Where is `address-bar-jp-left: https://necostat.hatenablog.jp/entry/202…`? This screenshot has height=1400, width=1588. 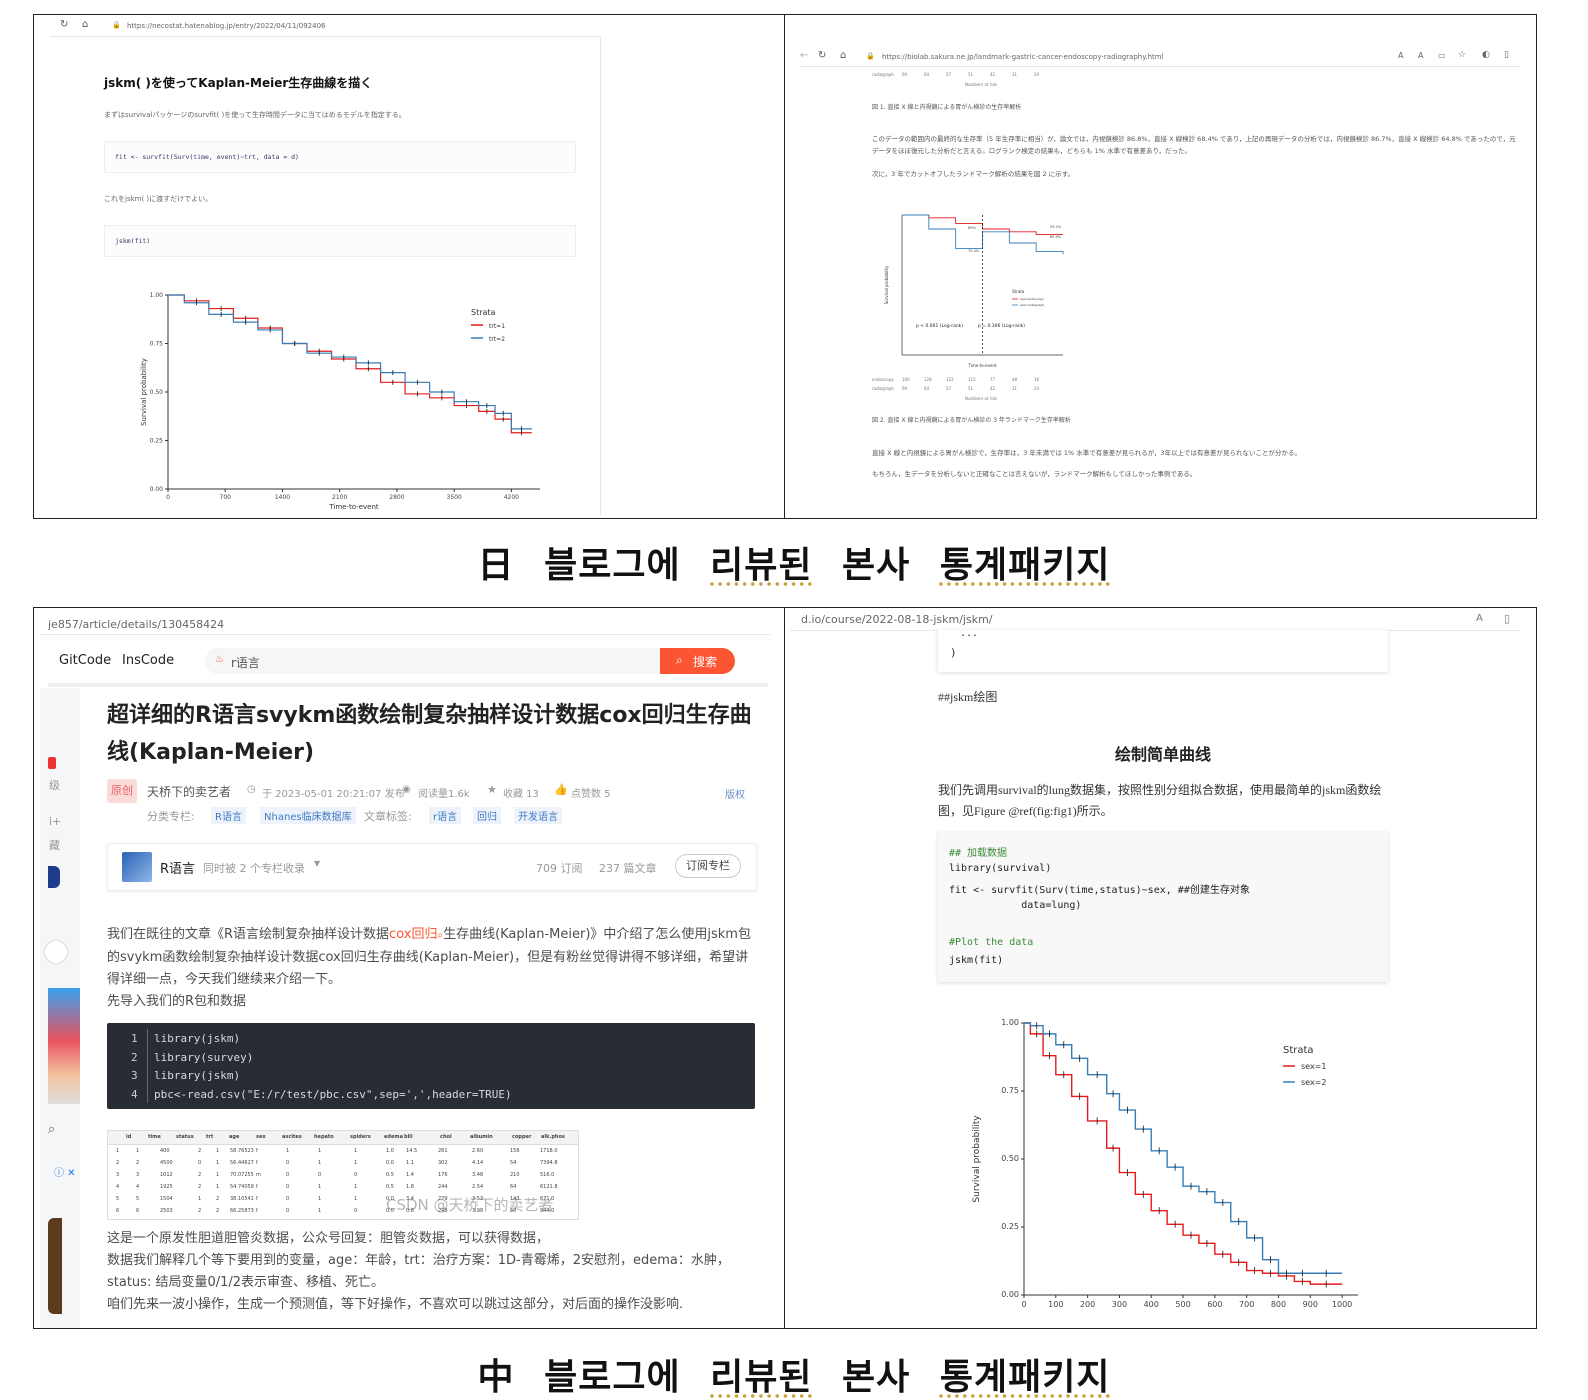 address-bar-jp-left: https://necostat.hatenablog.jp/entry/202… is located at coordinates (226, 26).